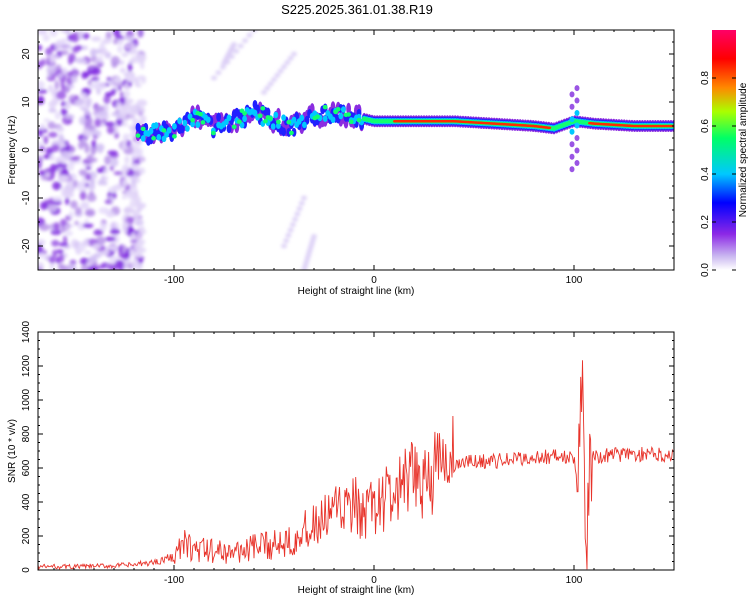 Image resolution: width=750 pixels, height=600 pixels. I want to click on y-tick-label: -10, so click(26, 197).